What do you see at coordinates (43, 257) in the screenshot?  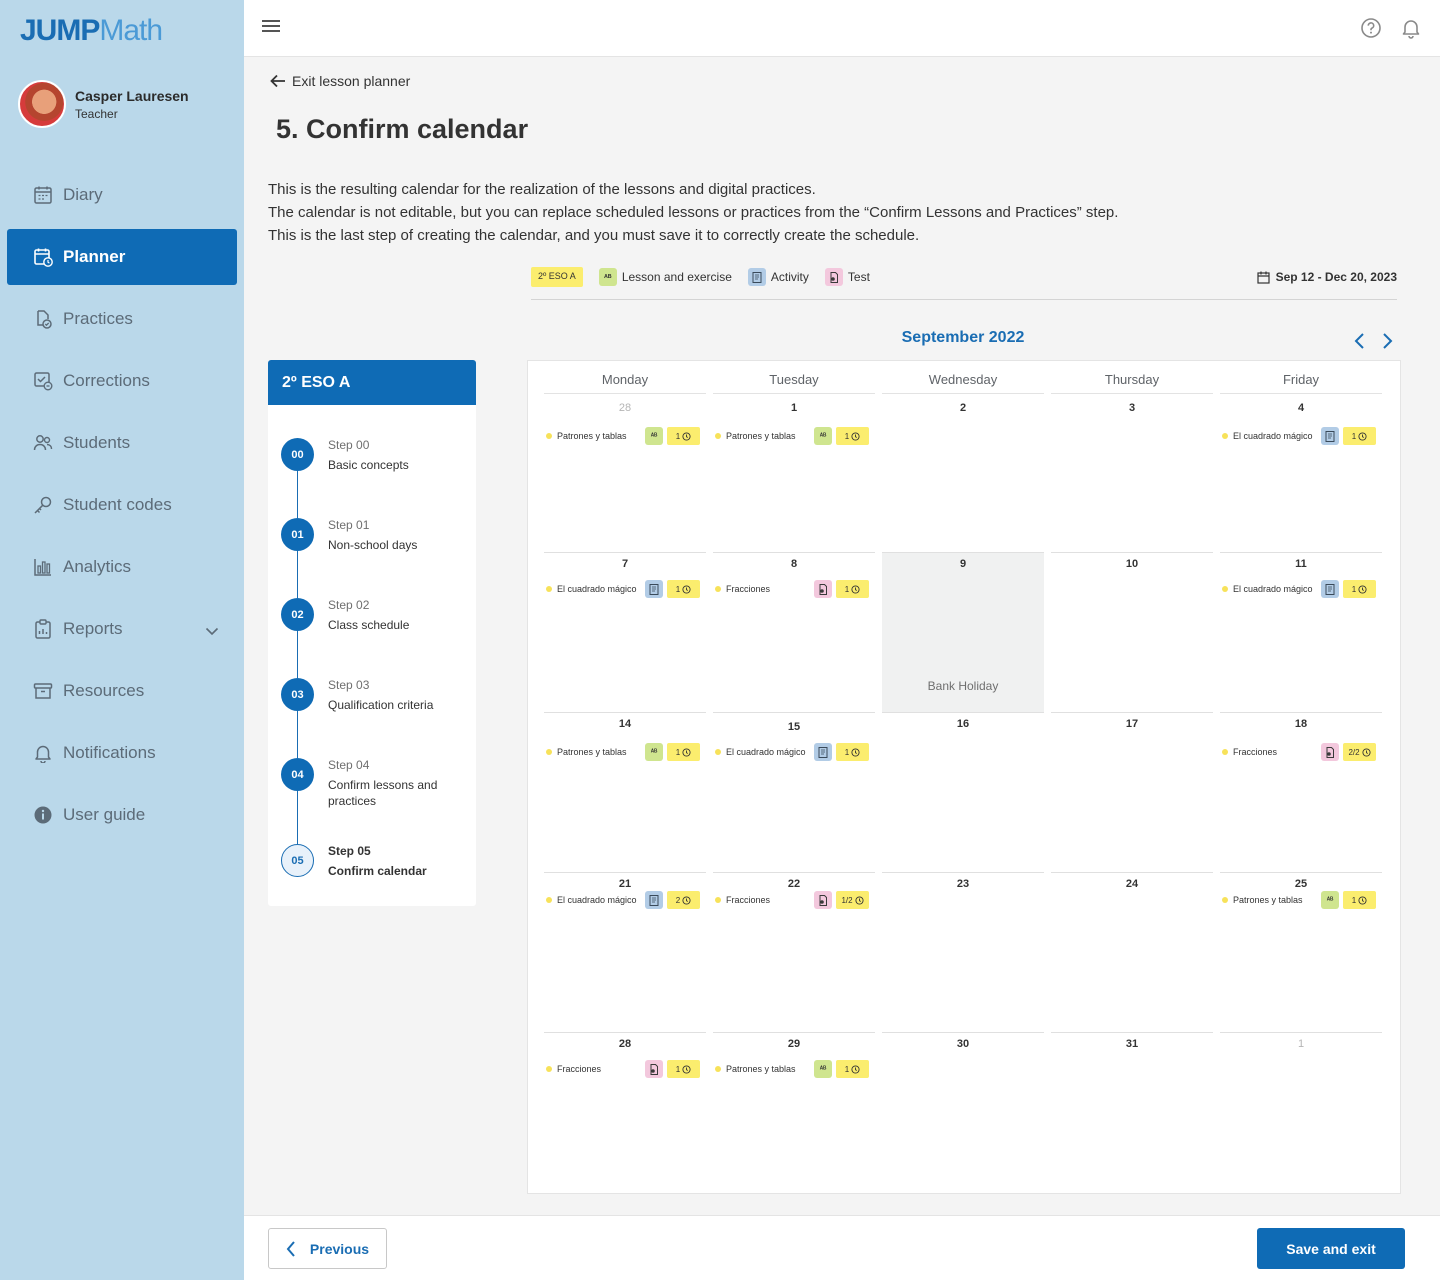 I see `planner-icon` at bounding box center [43, 257].